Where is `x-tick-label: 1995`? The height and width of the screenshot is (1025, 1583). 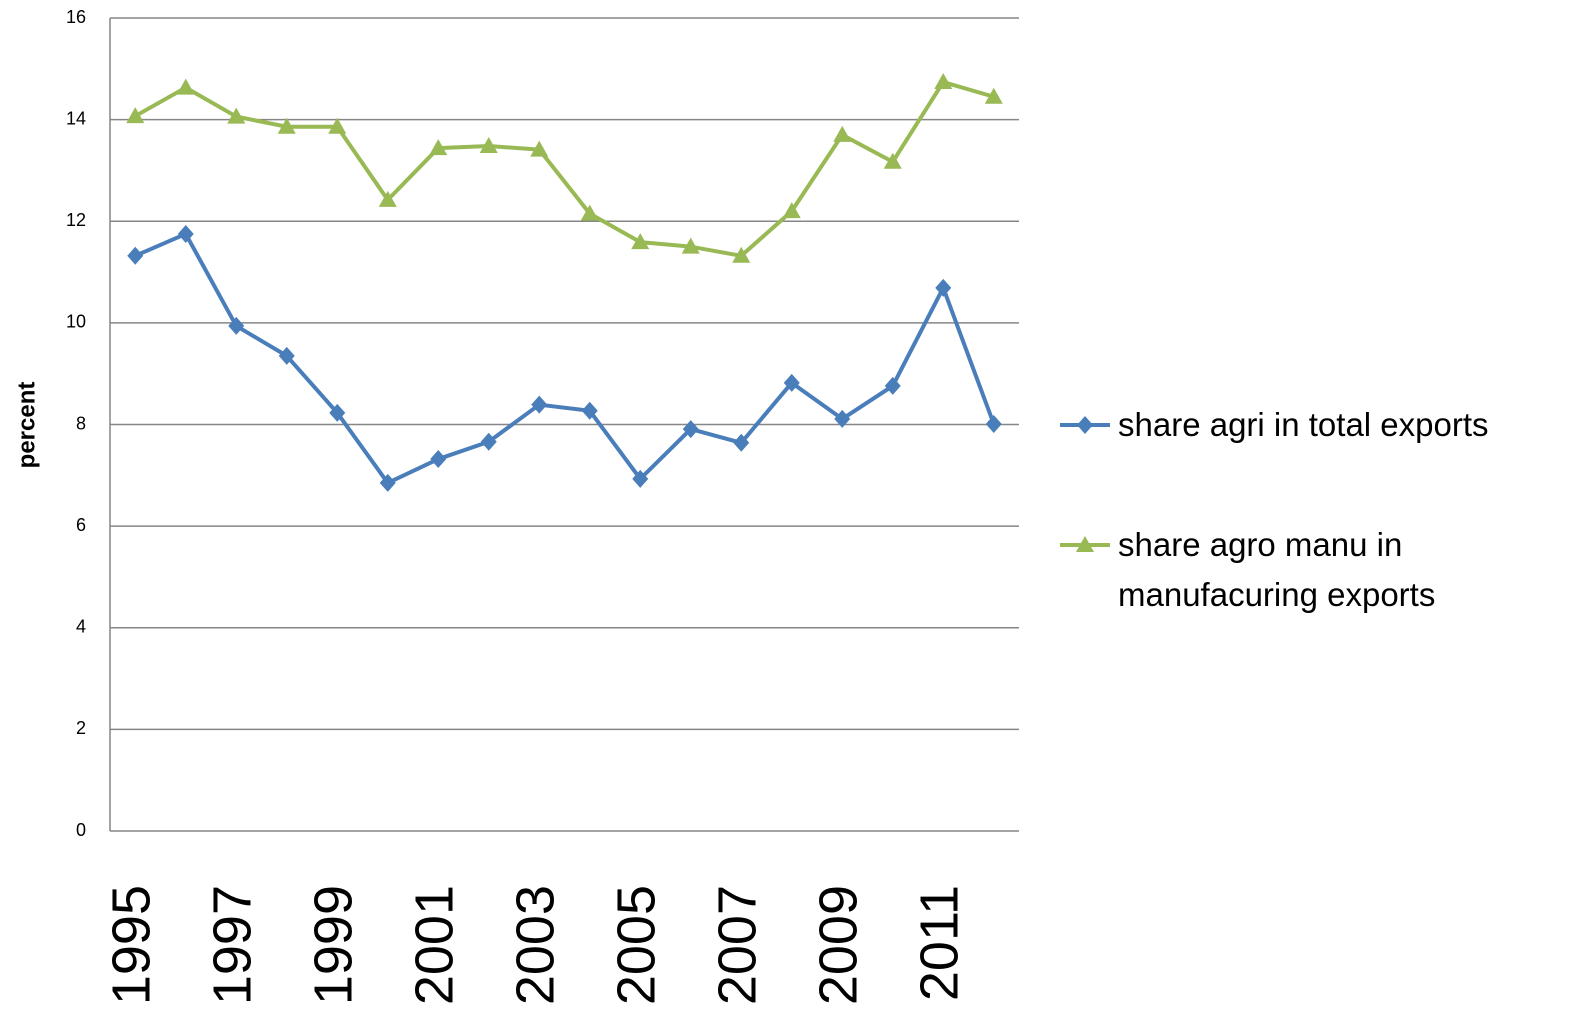
x-tick-label: 1995 is located at coordinates (132, 945).